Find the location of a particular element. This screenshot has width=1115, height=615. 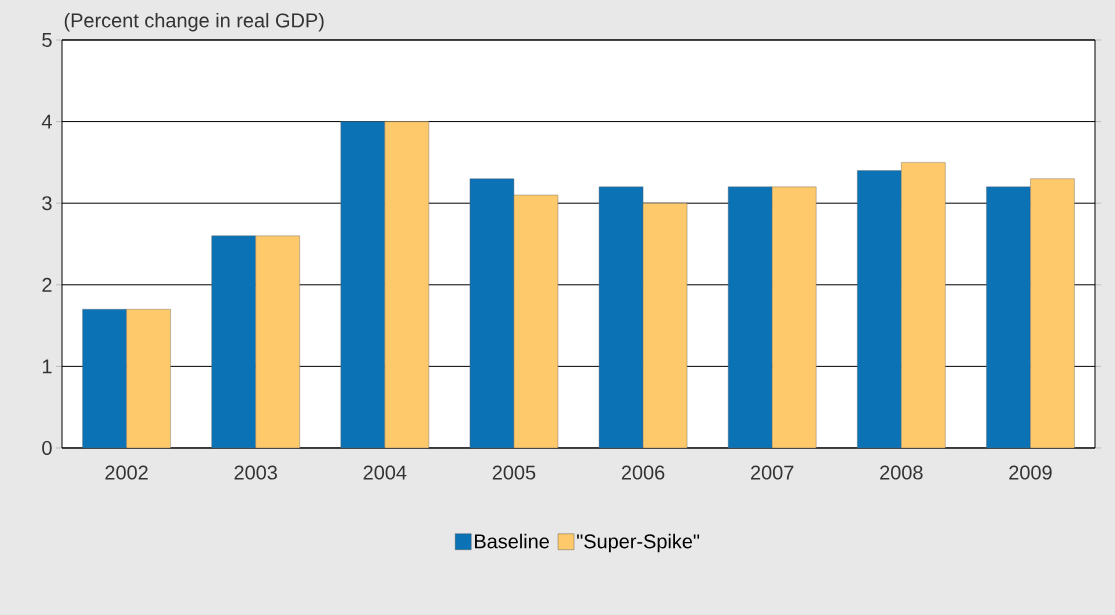

legend-label: "Super-Spike" is located at coordinates (638, 543).